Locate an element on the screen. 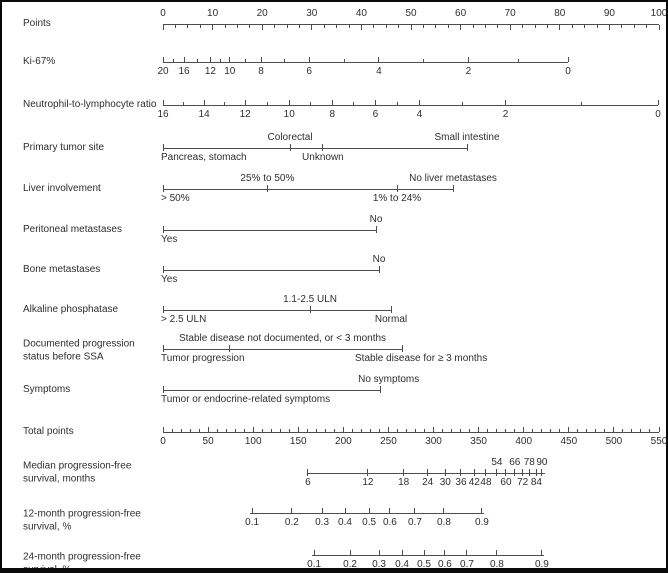 The height and width of the screenshot is (573, 668). tick-label: 42 is located at coordinates (474, 482).